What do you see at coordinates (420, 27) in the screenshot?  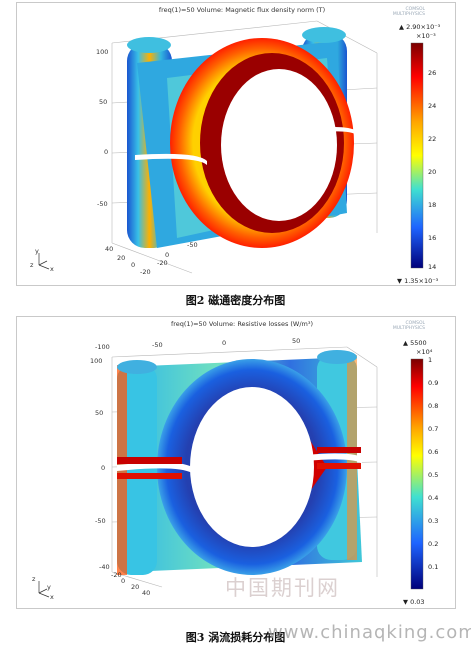 I see `colorbar-max: ▲ 2.90×10⁻³` at bounding box center [420, 27].